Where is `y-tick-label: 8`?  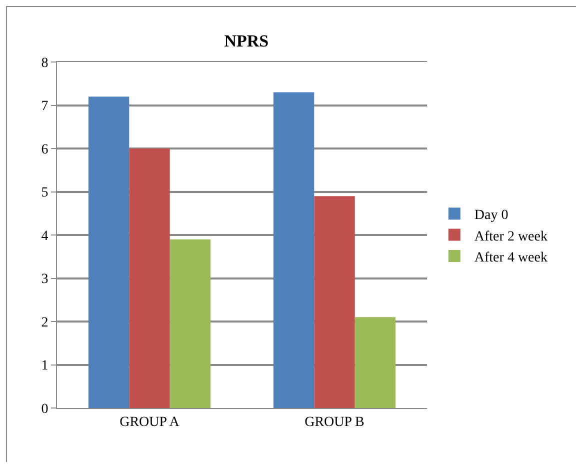 y-tick-label: 8 is located at coordinates (44, 63).